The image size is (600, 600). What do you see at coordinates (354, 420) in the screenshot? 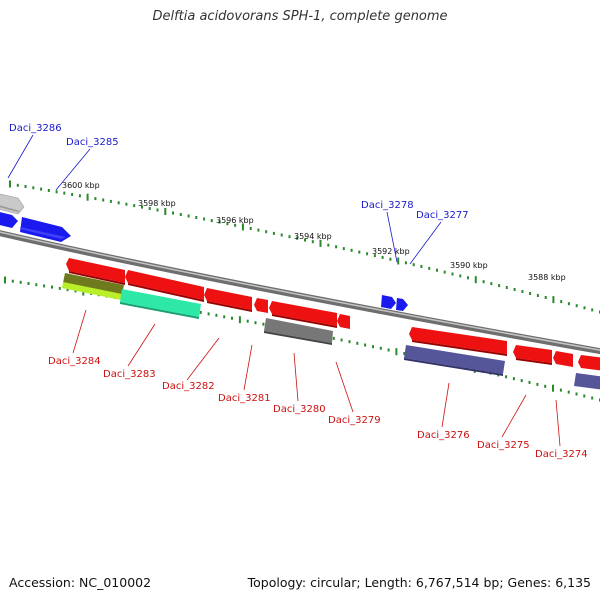
I see `label-daci-3279: Daci_3279` at bounding box center [354, 420].